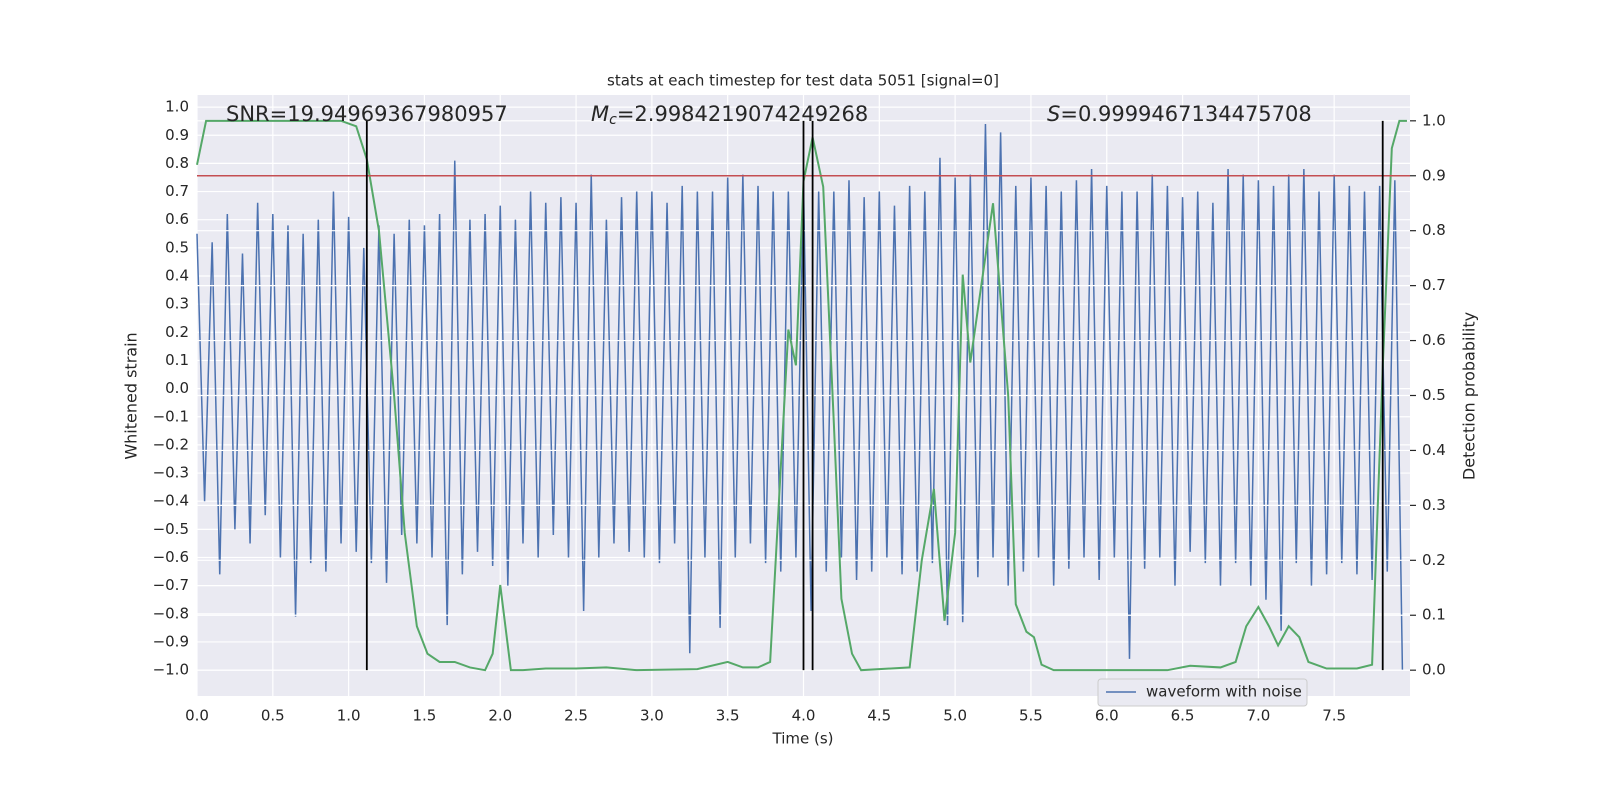 This screenshot has height=800, width=1600. What do you see at coordinates (1031, 716) in the screenshot?
I see `x-tick-label: 5.5` at bounding box center [1031, 716].